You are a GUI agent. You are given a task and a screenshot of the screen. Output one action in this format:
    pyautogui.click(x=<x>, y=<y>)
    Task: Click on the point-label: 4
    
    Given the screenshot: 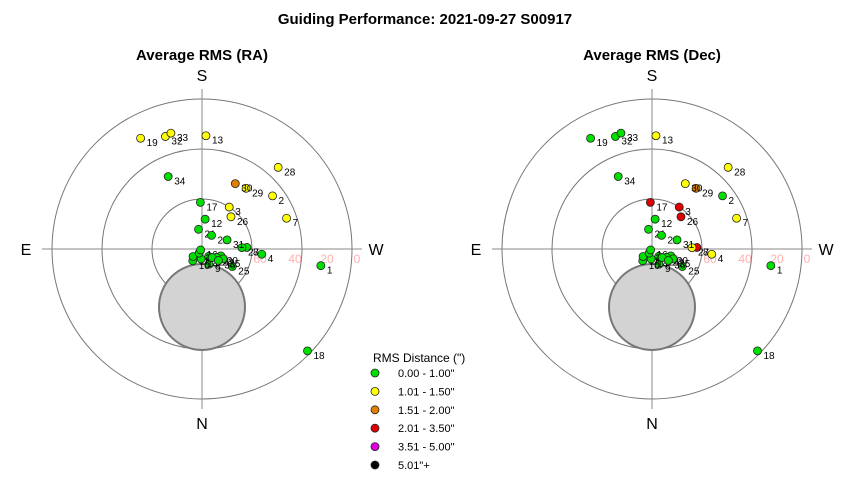 What is the action you would take?
    pyautogui.click(x=271, y=259)
    